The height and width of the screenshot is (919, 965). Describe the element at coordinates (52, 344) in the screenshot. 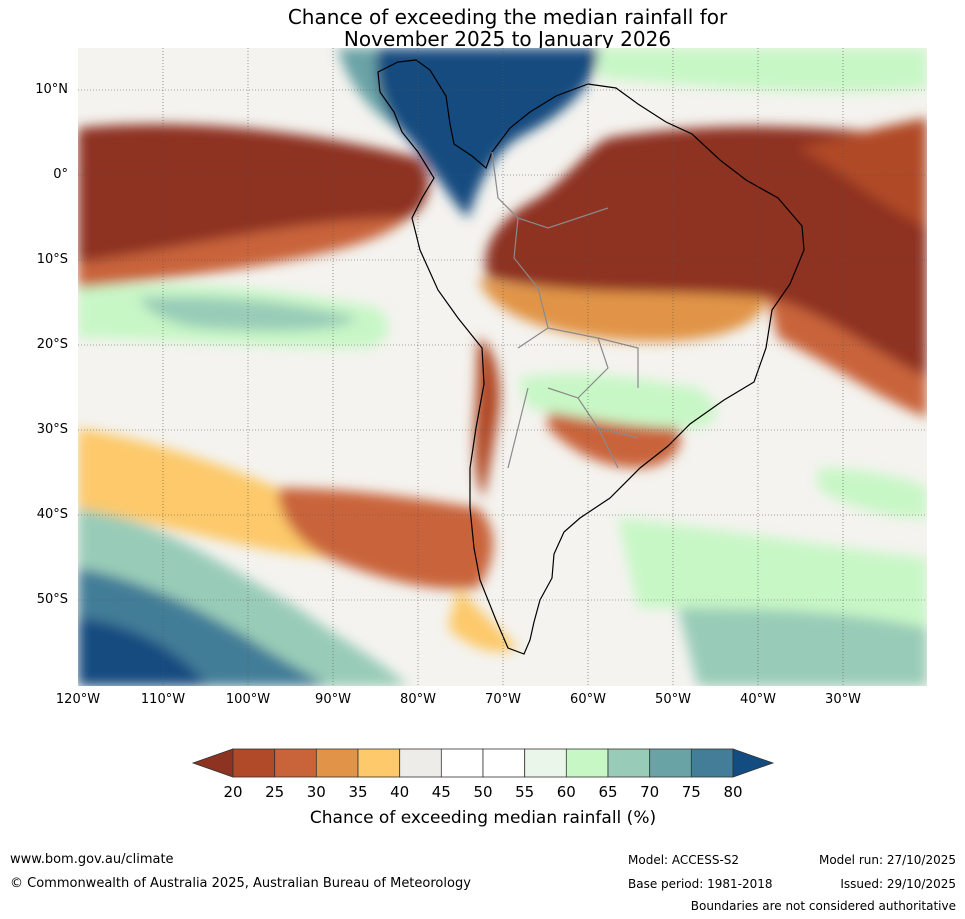

I see `lat-label-20s: 20°S` at that location.